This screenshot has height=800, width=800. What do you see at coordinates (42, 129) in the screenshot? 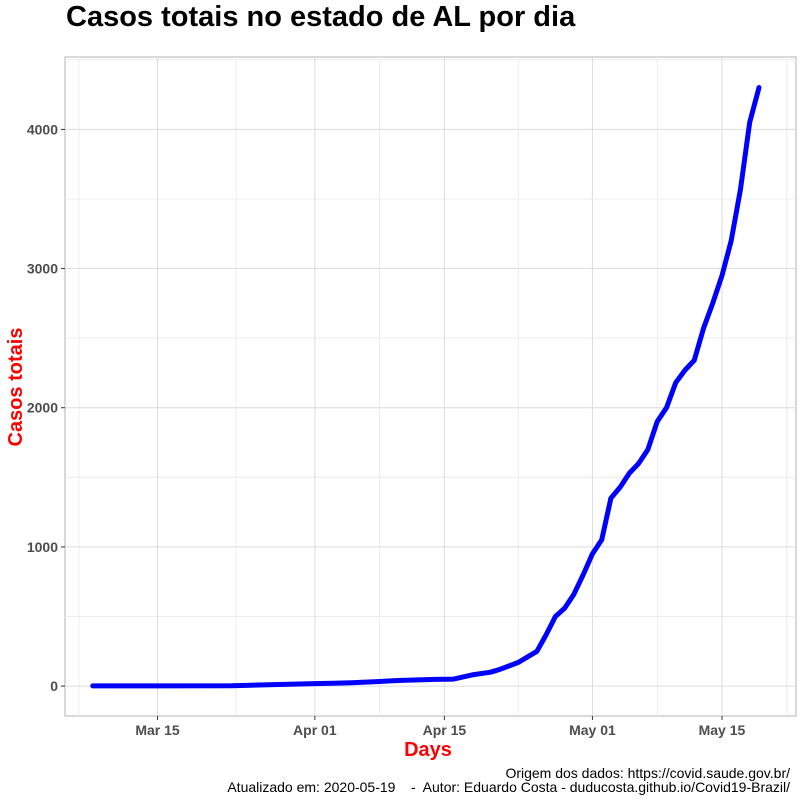
I see `y-tick-label: 4000` at bounding box center [42, 129].